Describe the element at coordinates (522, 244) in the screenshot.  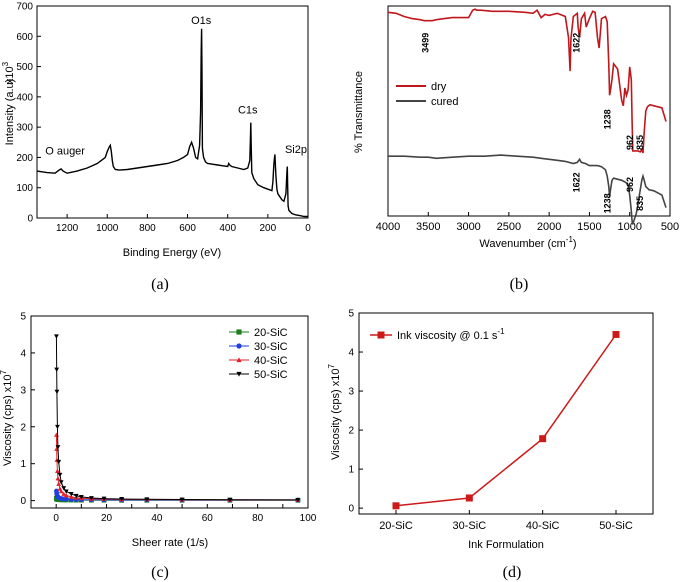
I see `panel-b-xlabel-main: Wavenumber (cm` at that location.